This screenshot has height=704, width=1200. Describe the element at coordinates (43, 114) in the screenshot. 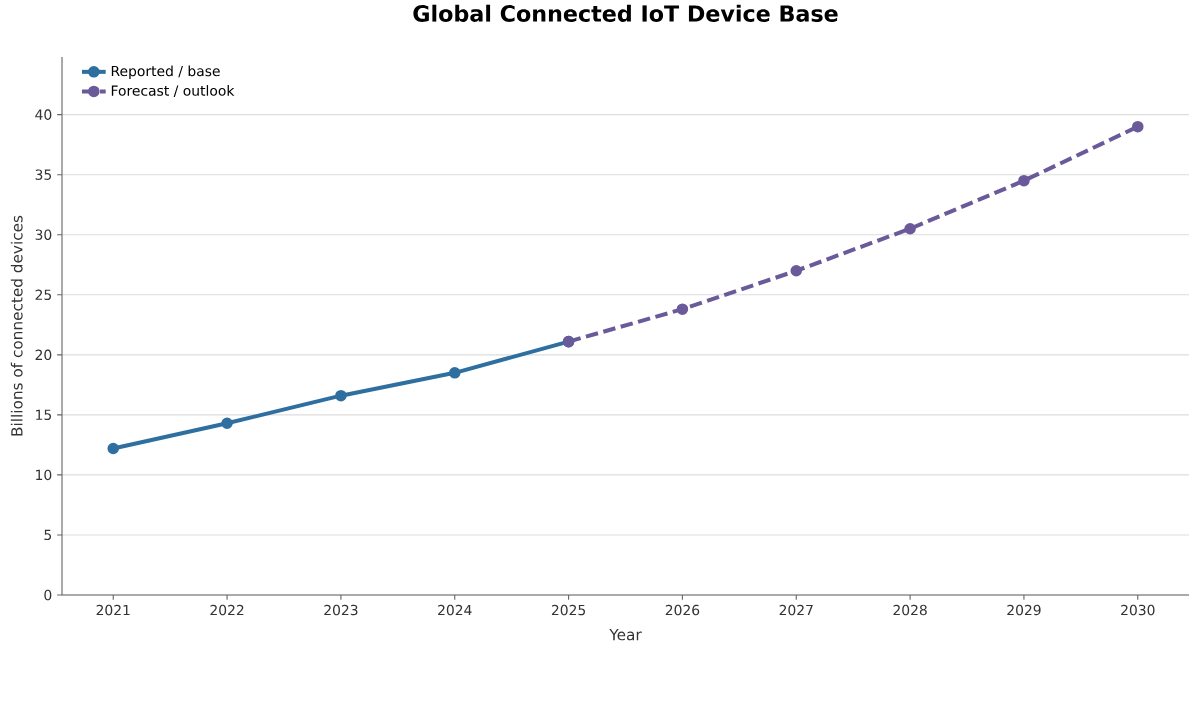

I see `y-tick-label: 40` at that location.